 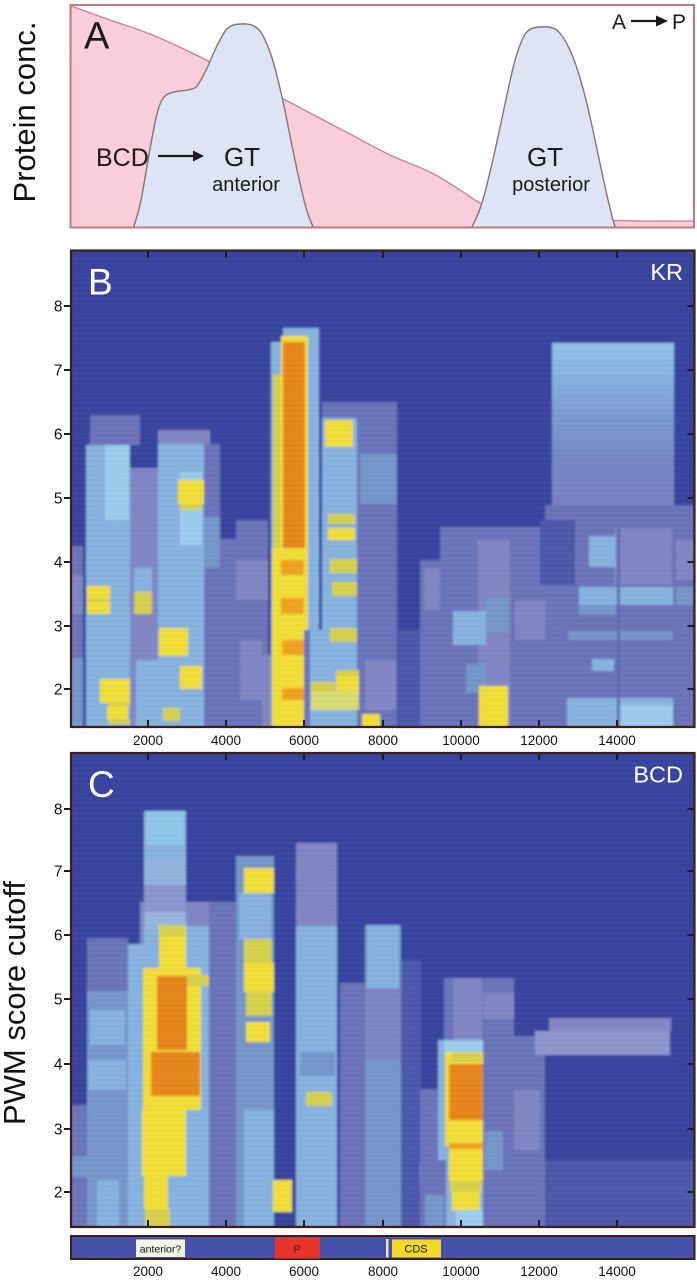 I want to click on svg-text: Protein conc., so click(x=24, y=112).